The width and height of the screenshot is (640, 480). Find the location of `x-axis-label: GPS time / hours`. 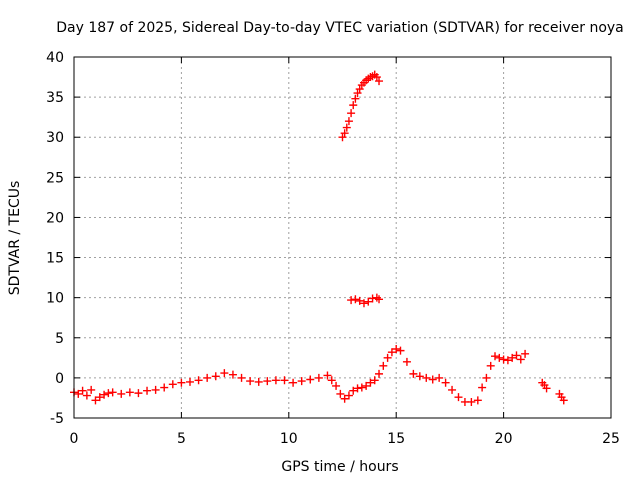

x-axis-label: GPS time / hours is located at coordinates (339, 467).